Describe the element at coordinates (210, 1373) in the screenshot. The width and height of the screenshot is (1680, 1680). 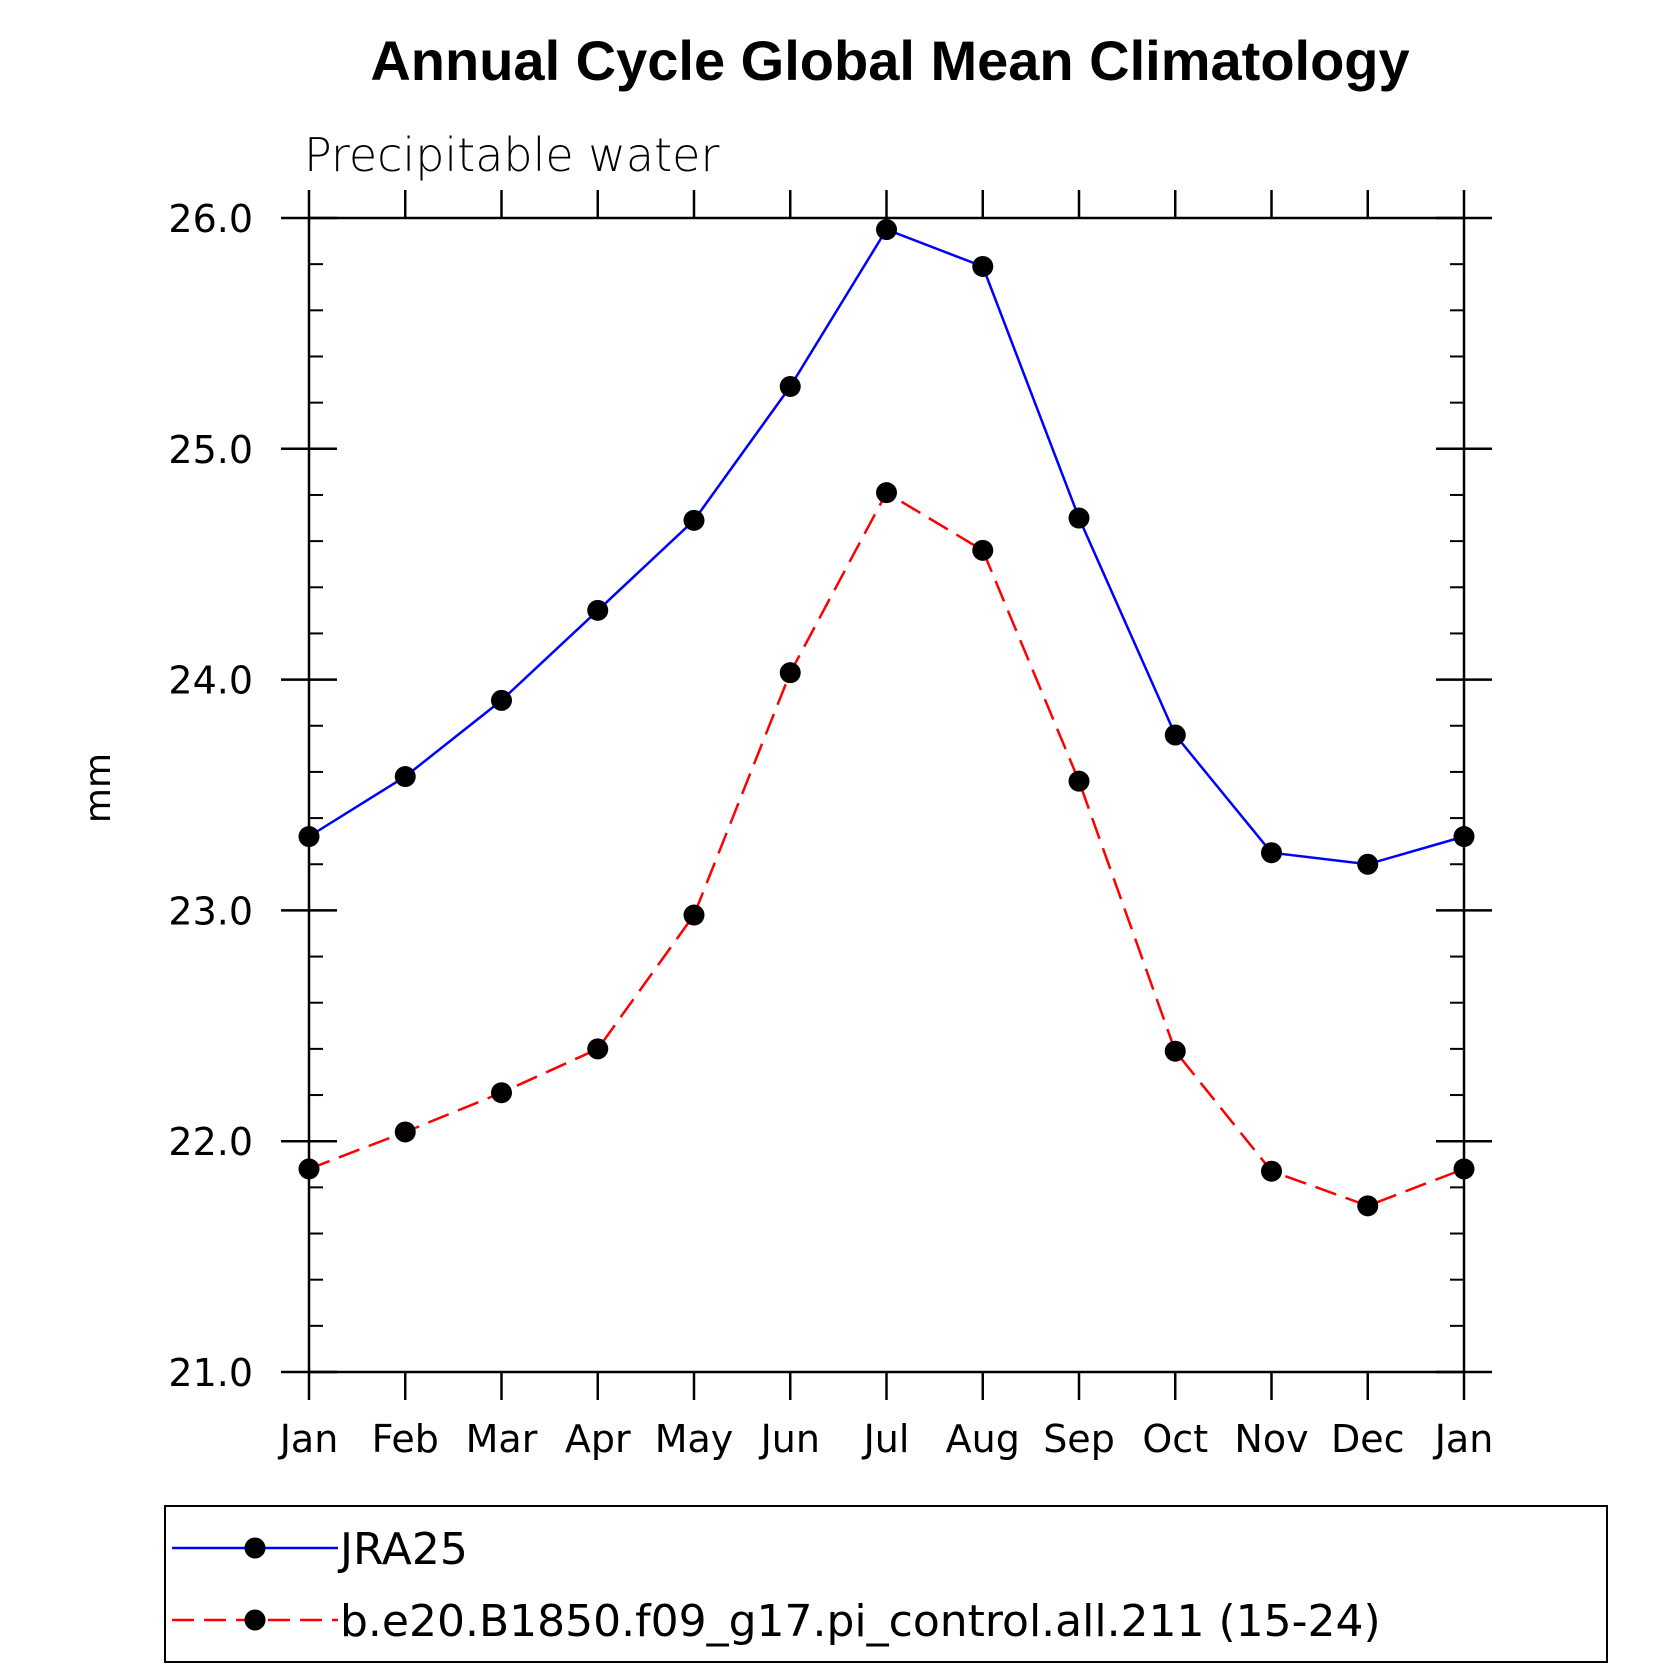
I see `y-tick-label: 21.0` at that location.